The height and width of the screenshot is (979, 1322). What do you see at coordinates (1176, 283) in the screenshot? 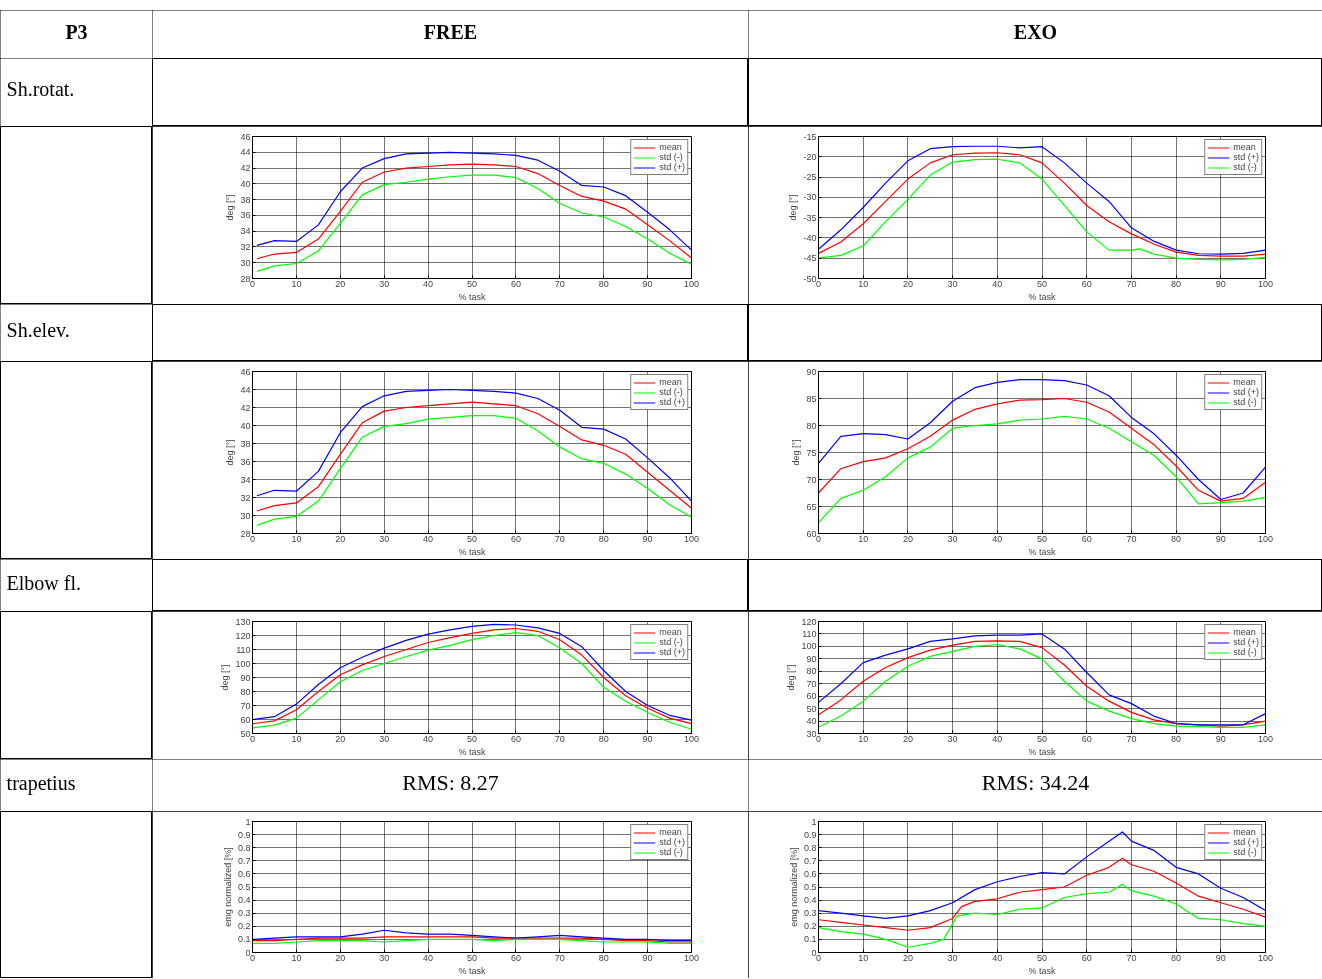
I see `x-tick-label: 80` at bounding box center [1176, 283].